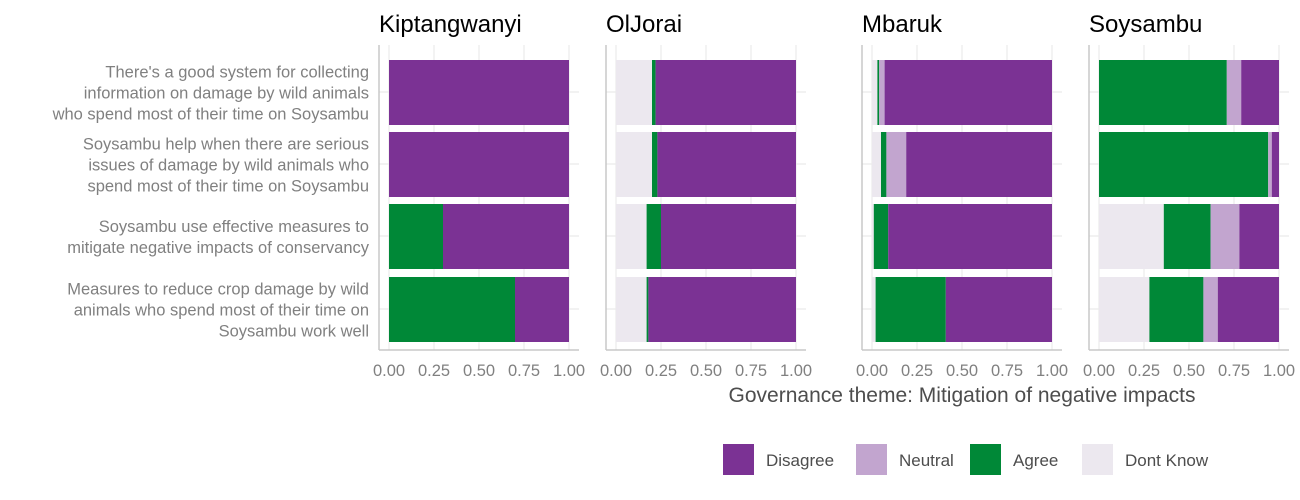  I want to click on legend-label: Agree, so click(1035, 460).